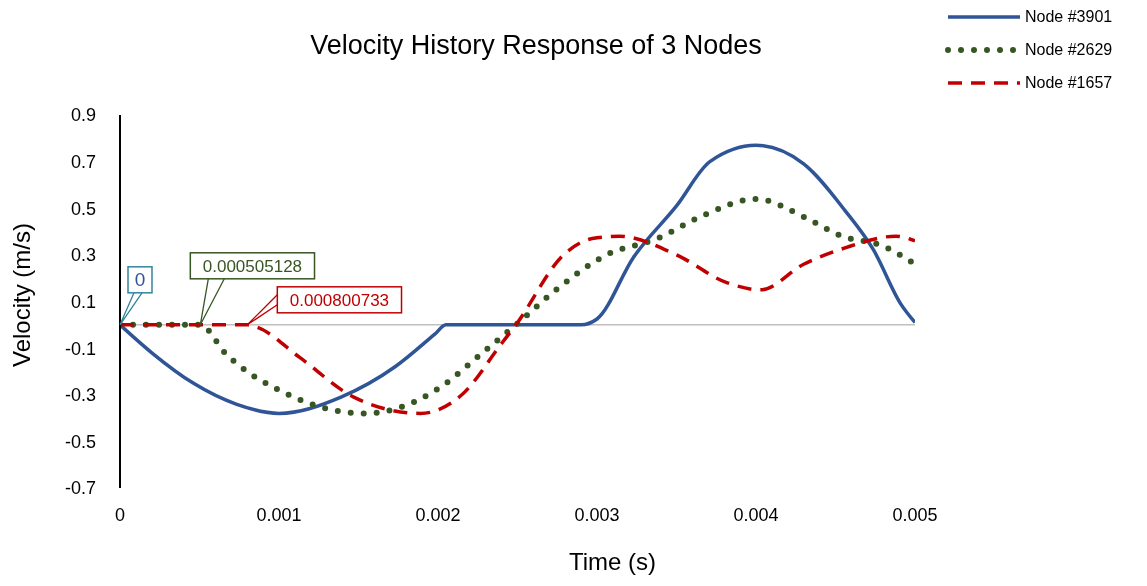  Describe the element at coordinates (83, 208) in the screenshot. I see `y-tick-label: 0.5` at that location.